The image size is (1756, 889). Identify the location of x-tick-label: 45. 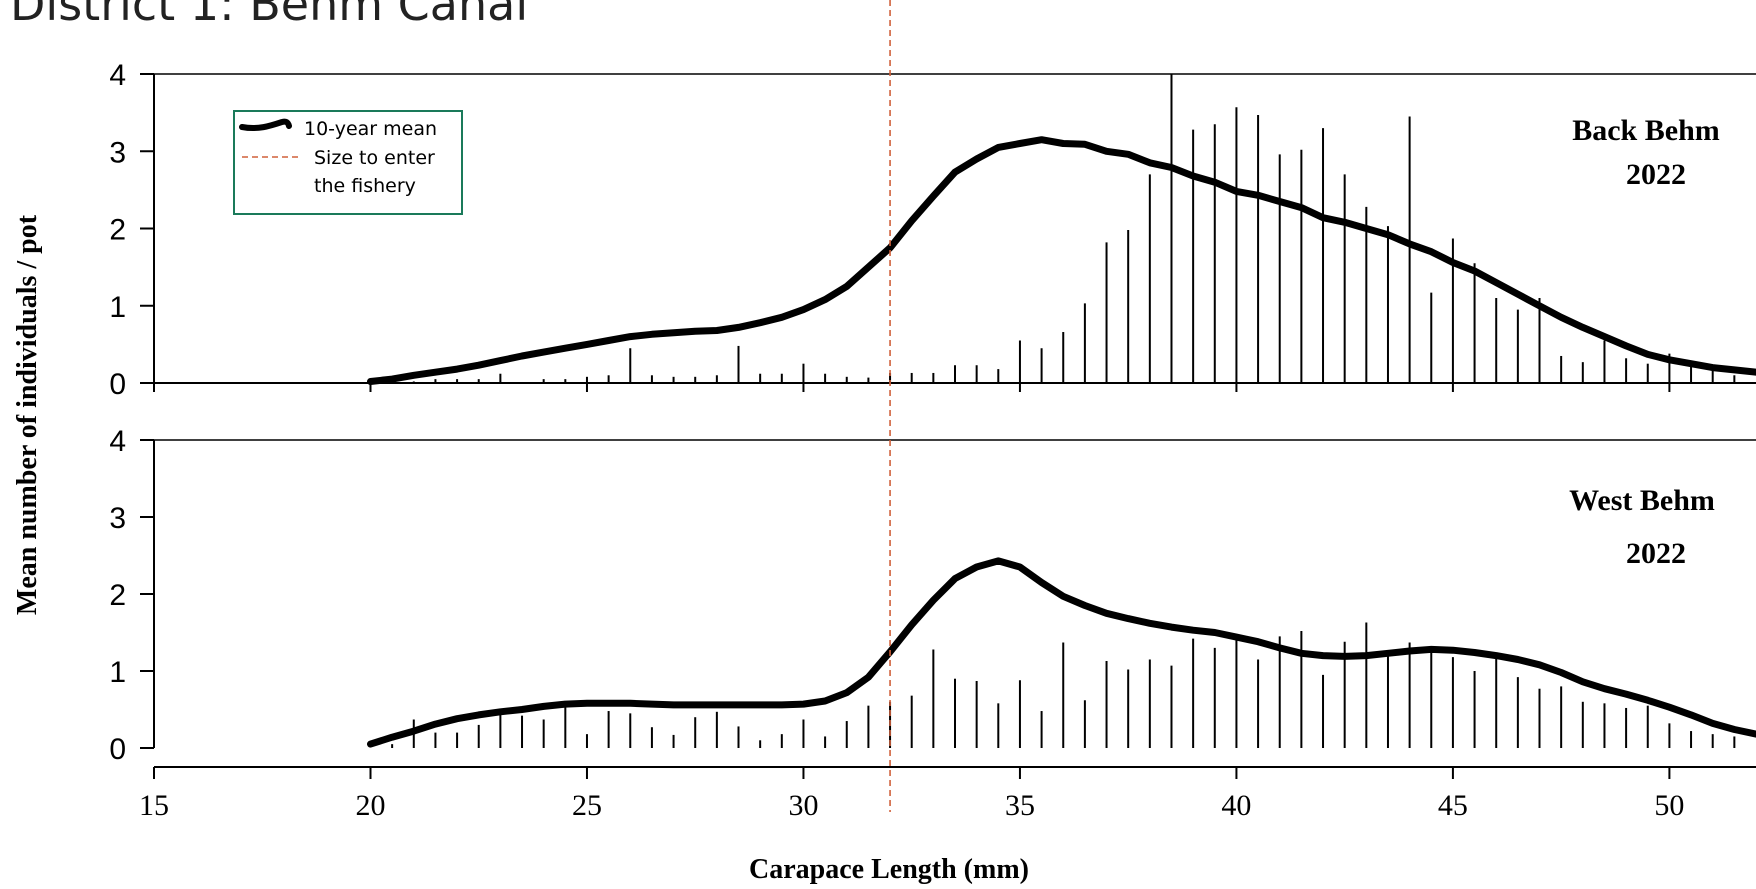
(1453, 805).